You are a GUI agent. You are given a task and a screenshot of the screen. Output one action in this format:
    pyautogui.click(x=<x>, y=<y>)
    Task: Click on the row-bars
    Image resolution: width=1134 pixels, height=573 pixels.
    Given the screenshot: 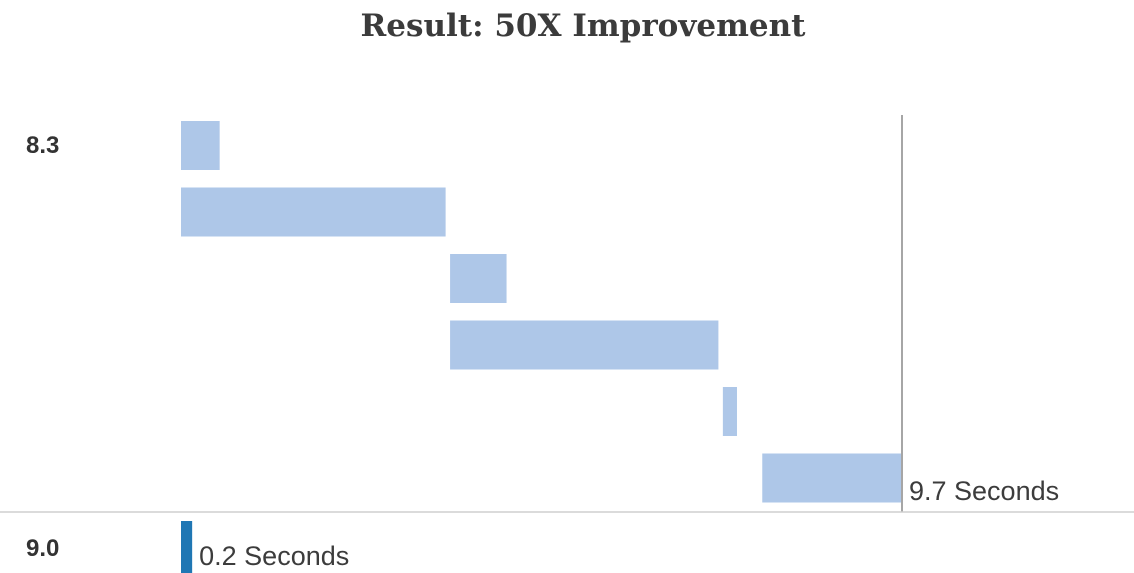 What is the action you would take?
    pyautogui.click(x=187, y=547)
    